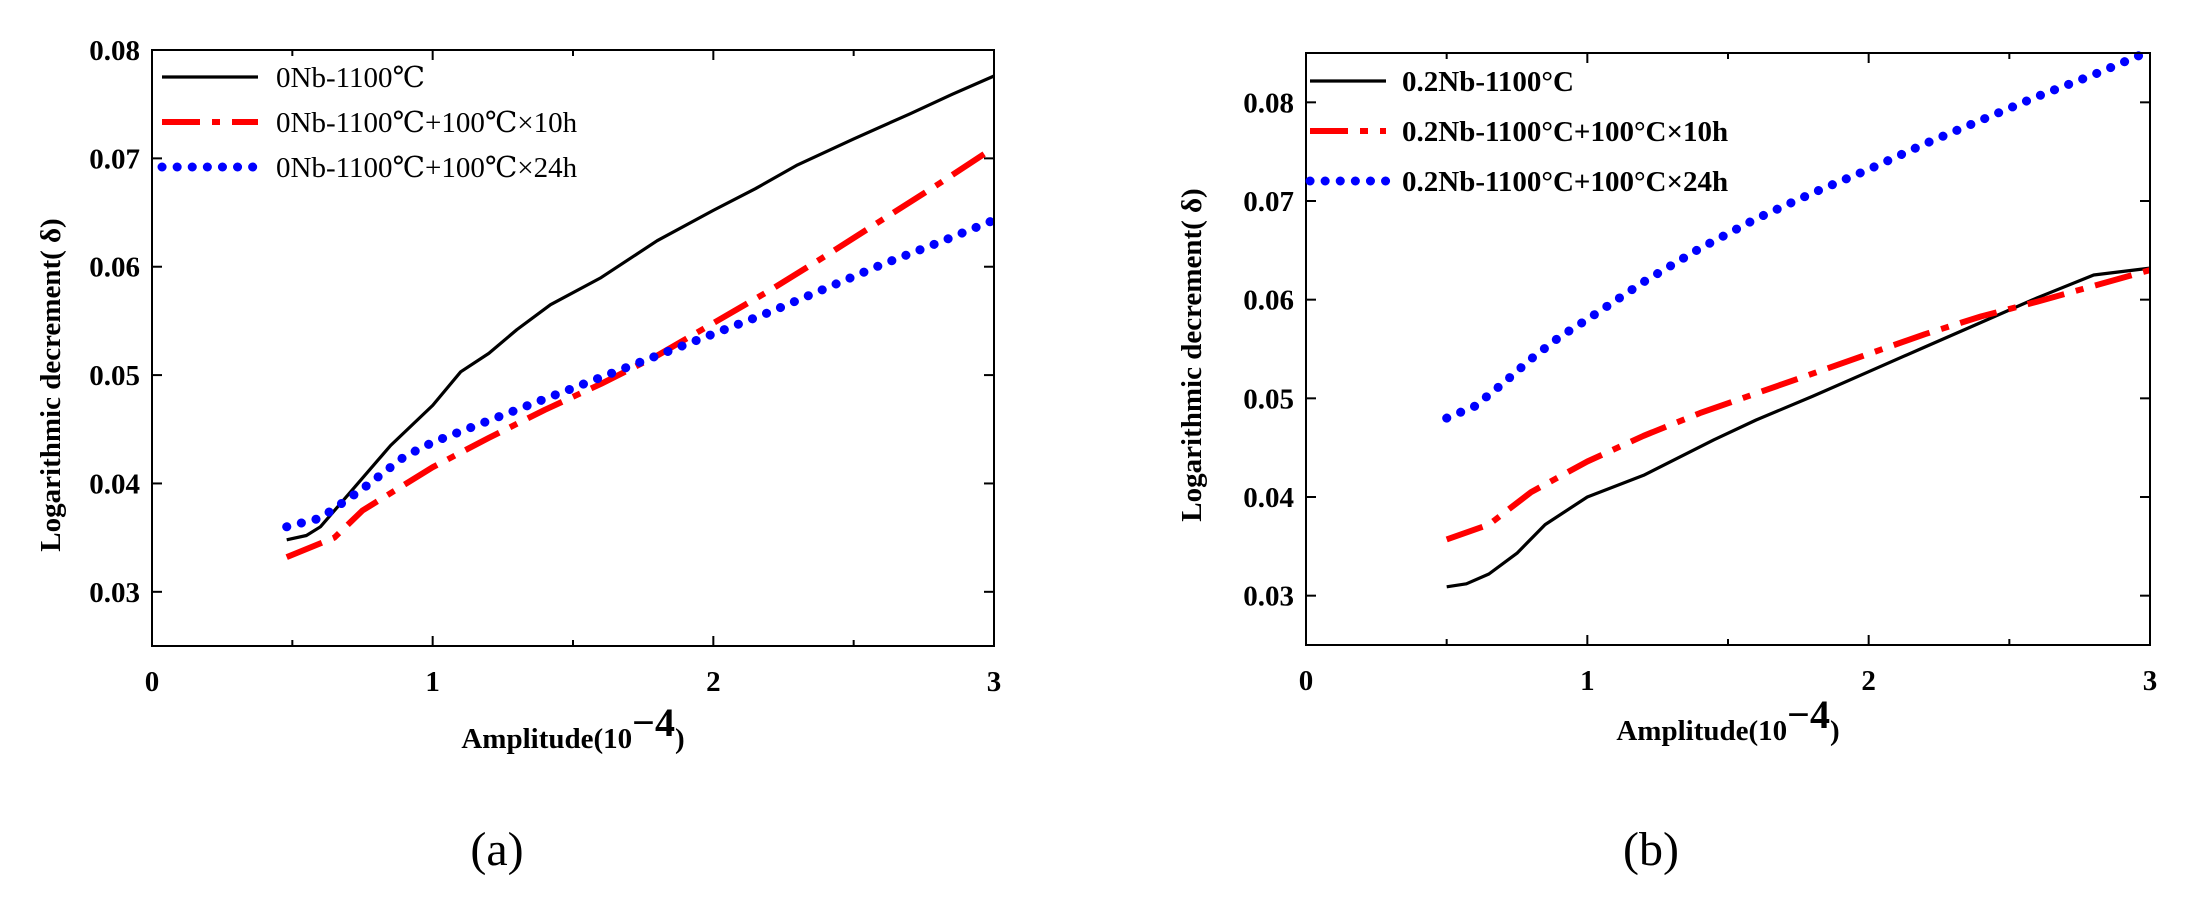  I want to click on panel-caption: (a), so click(496, 849).